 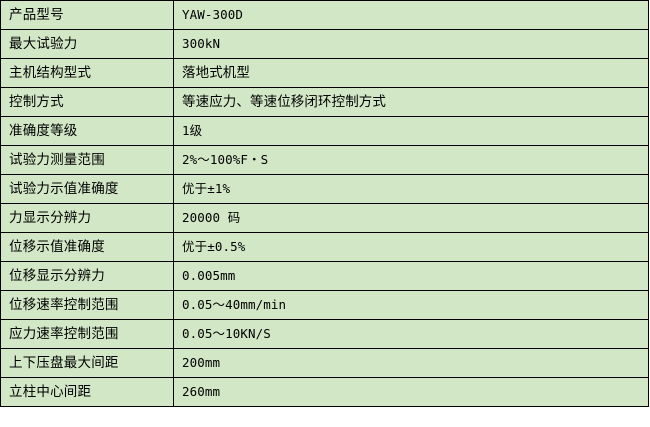 I want to click on spec-label-cell: 力显示分辨力, so click(x=87, y=218).